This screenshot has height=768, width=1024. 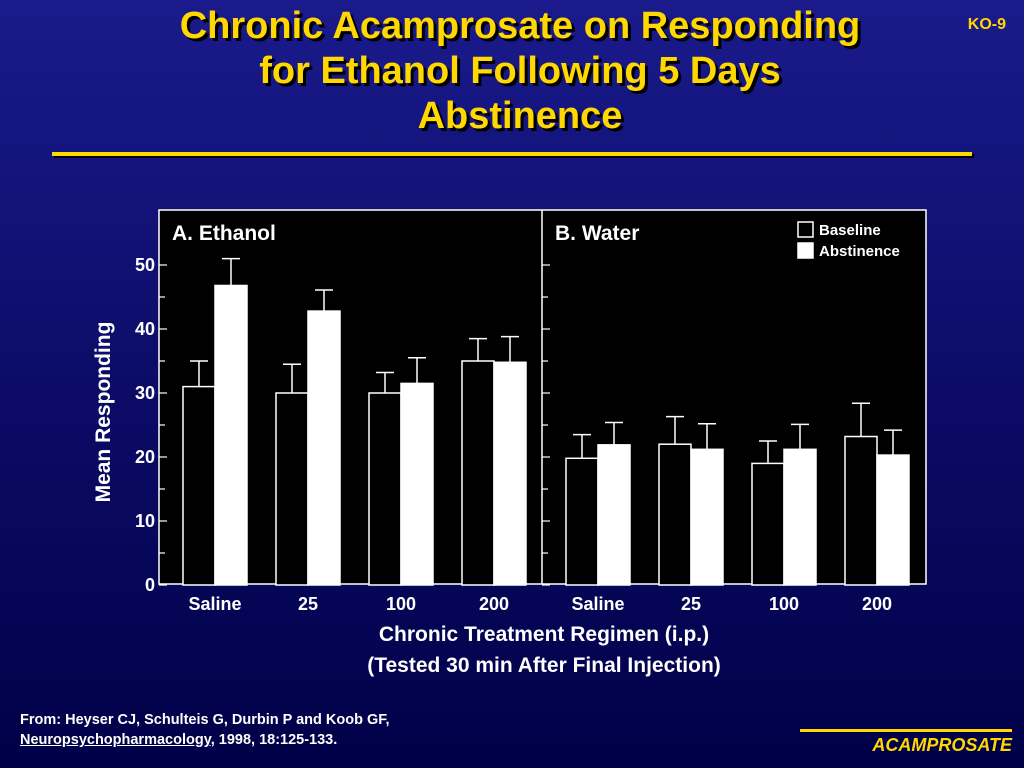 What do you see at coordinates (805, 229) in the screenshot?
I see `legend-swatch-baseline` at bounding box center [805, 229].